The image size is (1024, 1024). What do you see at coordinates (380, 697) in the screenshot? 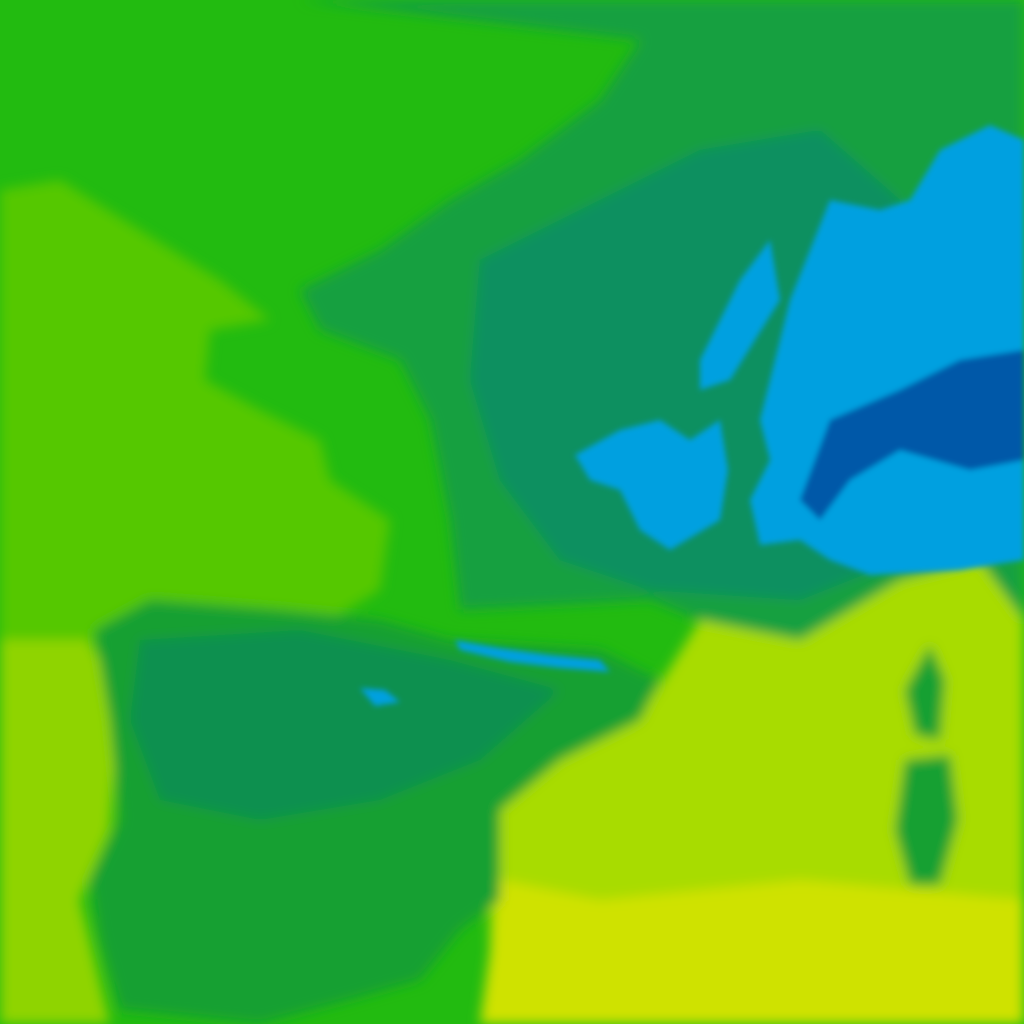
I see `central-iberia-mountain` at bounding box center [380, 697].